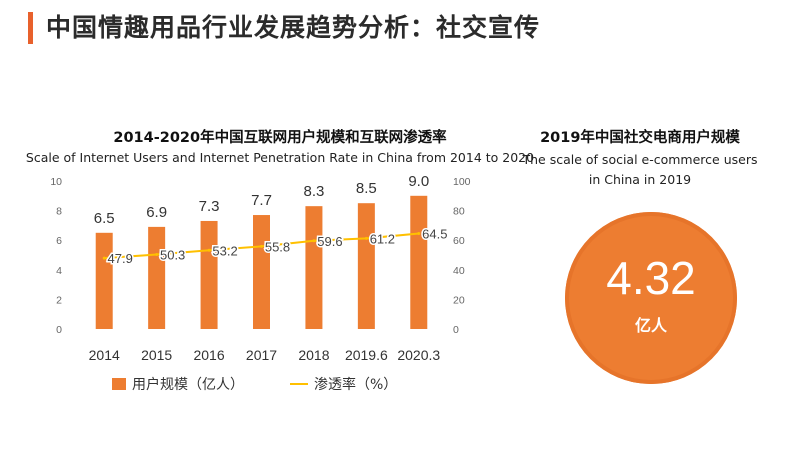 This screenshot has height=457, width=800. I want to click on x-tick-label: 2017, so click(261, 355).